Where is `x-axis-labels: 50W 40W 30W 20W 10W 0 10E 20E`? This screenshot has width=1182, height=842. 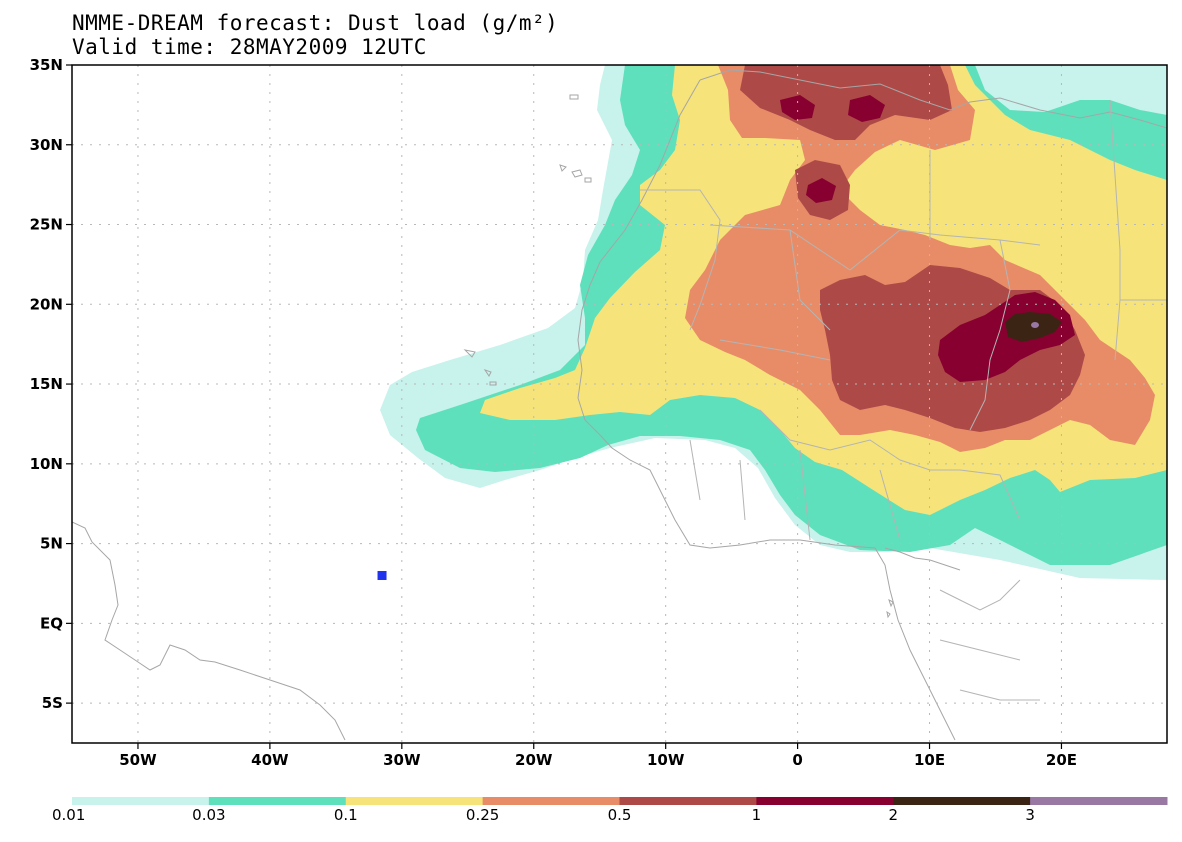 x-axis-labels: 50W 40W 30W 20W 10W 0 10E 20E is located at coordinates (598, 760).